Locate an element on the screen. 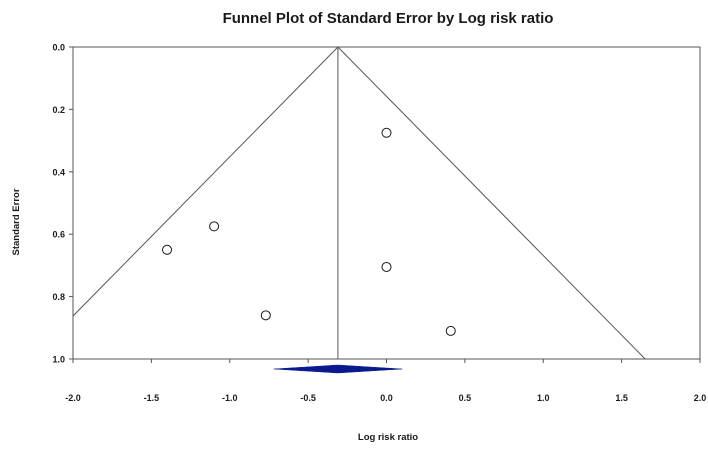 This screenshot has height=449, width=708. x-tick-label: 1.0 is located at coordinates (543, 398).